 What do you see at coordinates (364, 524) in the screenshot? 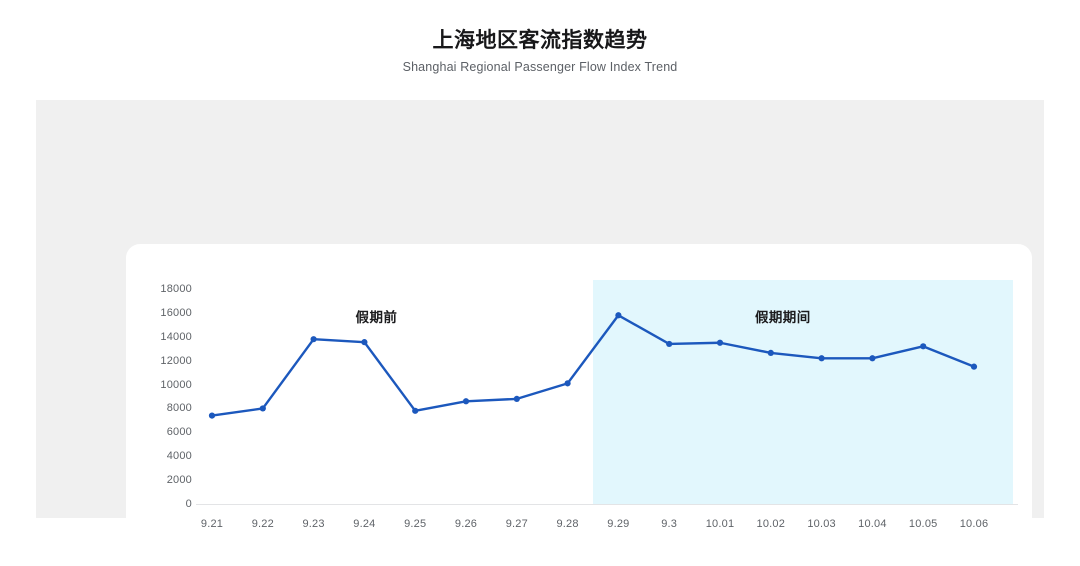
I see `x-axis-tick-label: 9.24` at bounding box center [364, 524].